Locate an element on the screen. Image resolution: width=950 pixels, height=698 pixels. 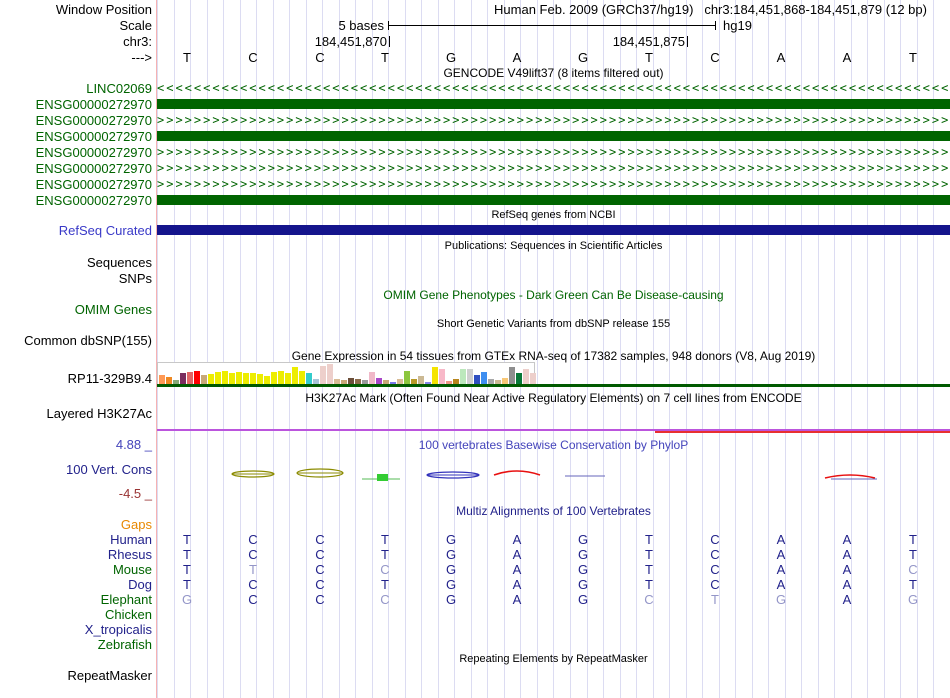
refseq-curated-label: RefSeq Curated is located at coordinates (105, 230).